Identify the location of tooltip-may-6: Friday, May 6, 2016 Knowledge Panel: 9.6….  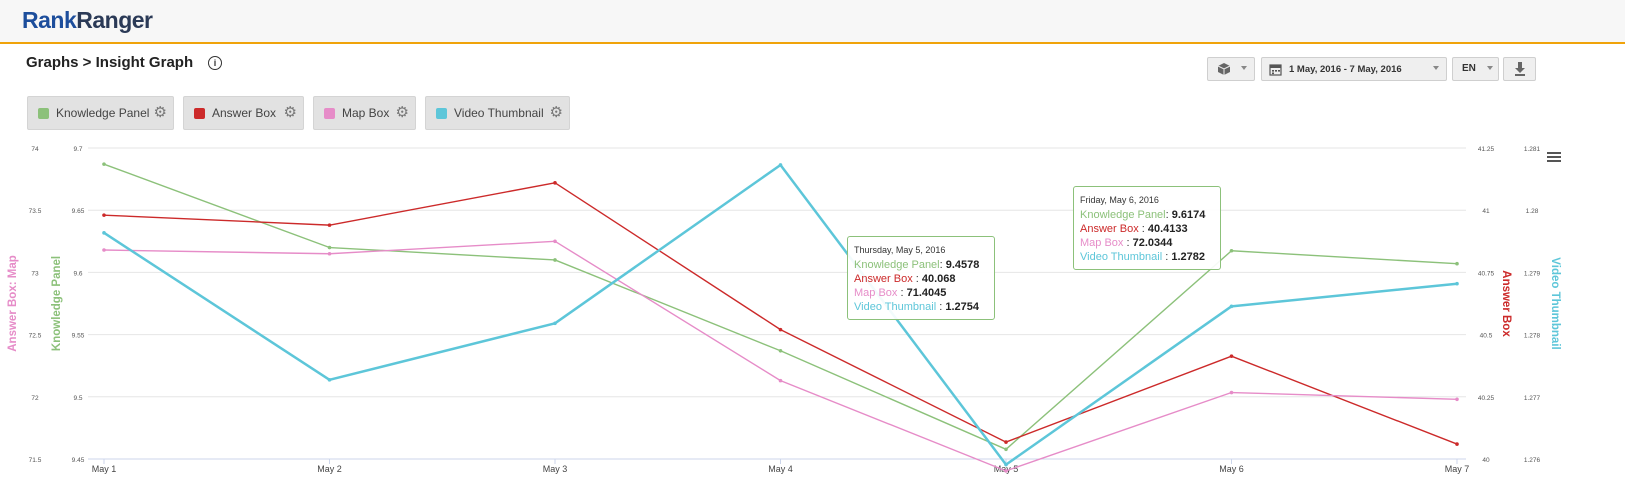
(1147, 228).